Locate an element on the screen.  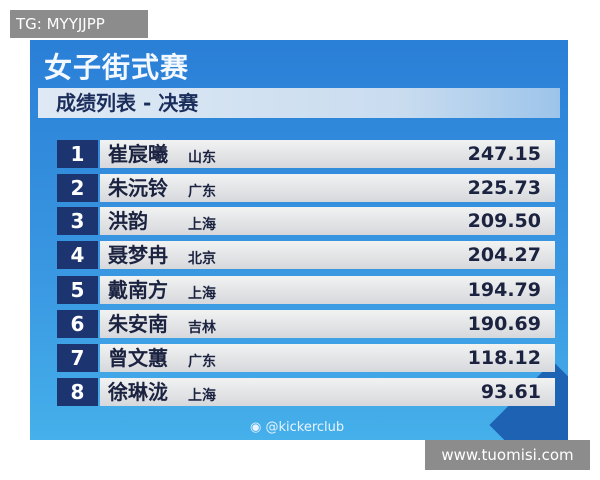
athlete-name: 聂梦冉 is located at coordinates (138, 255).